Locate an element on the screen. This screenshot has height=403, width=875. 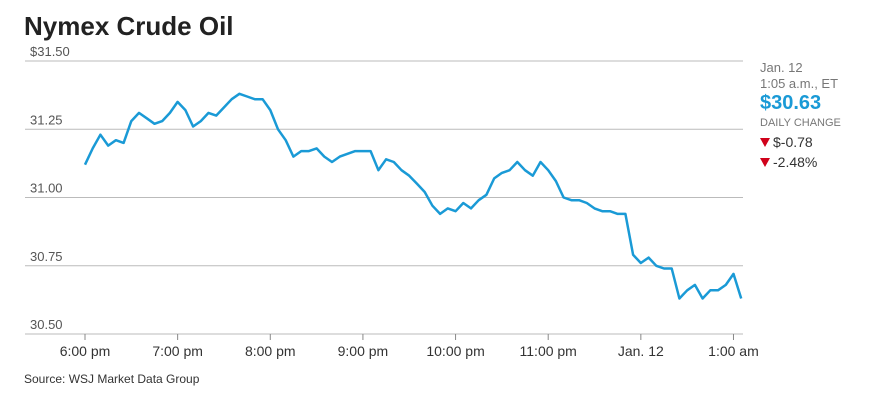
y-tick-label: 30.50 is located at coordinates (46, 324).